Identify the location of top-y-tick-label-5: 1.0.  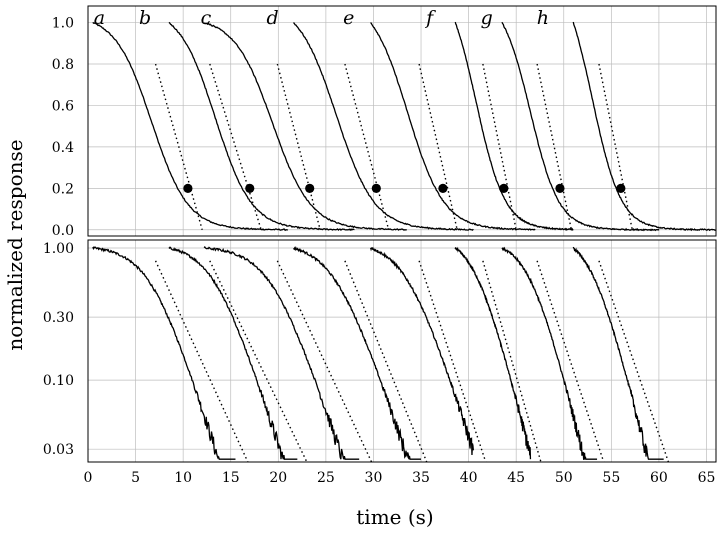
(63, 24).